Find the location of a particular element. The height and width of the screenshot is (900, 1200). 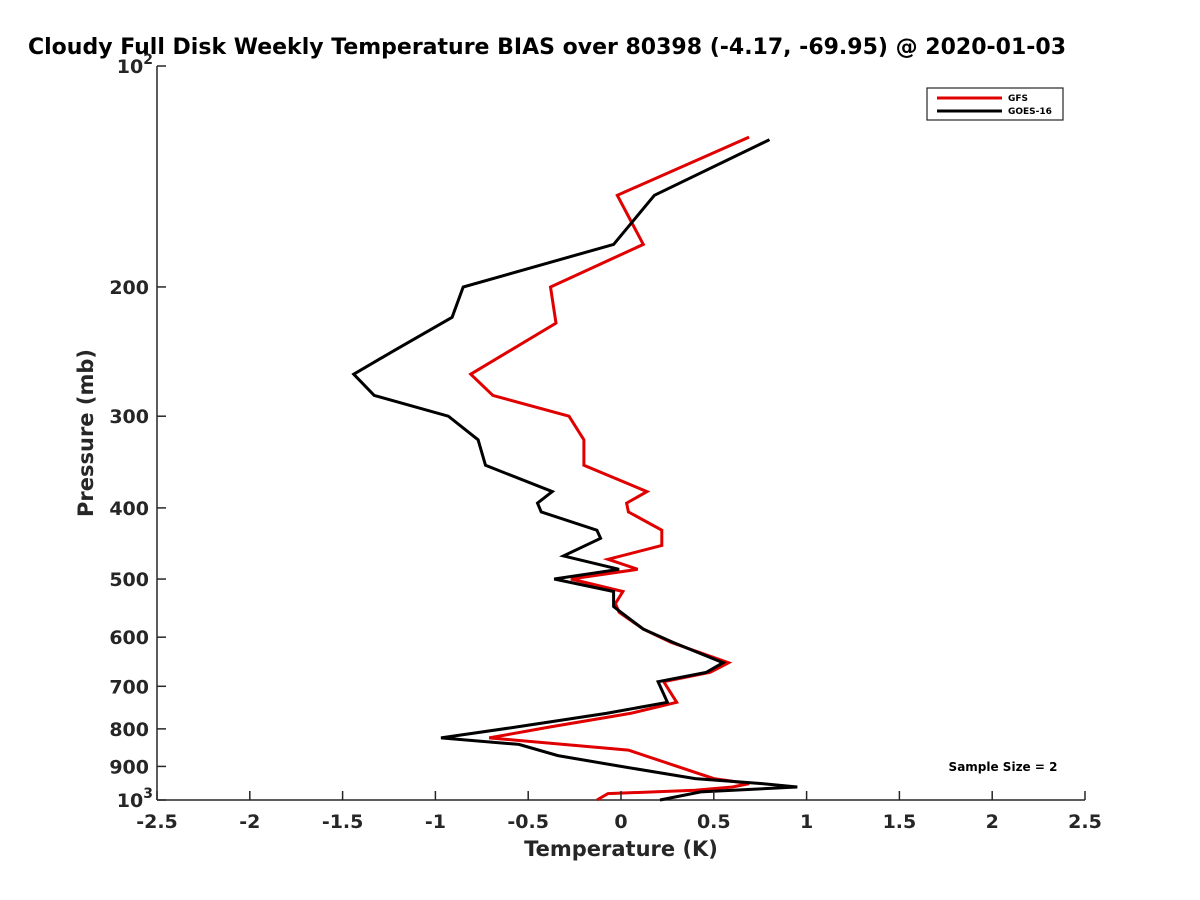

x-tick-label: -2 is located at coordinates (249, 822).